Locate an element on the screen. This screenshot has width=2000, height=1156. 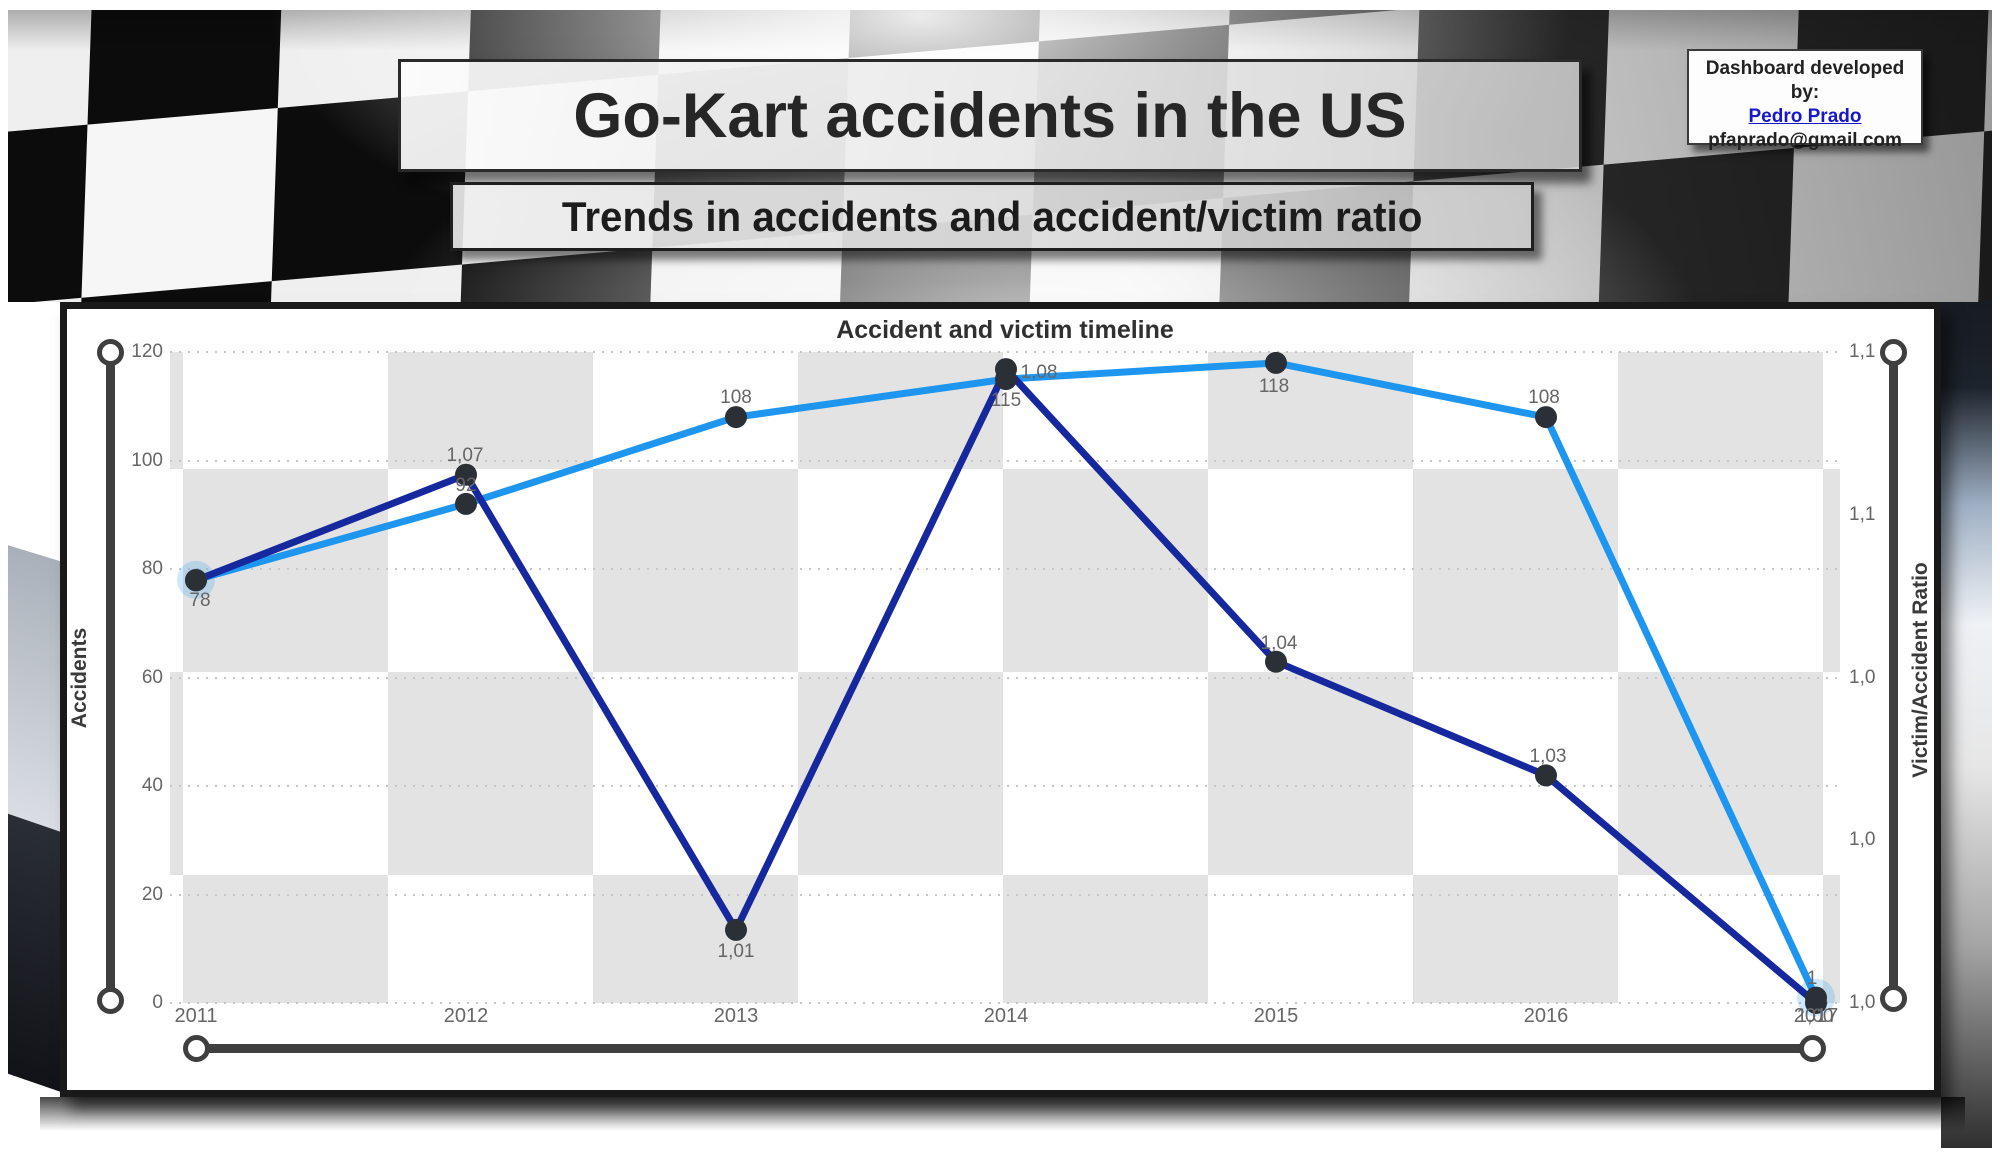
data-label: 1,00 is located at coordinates (1815, 1016).